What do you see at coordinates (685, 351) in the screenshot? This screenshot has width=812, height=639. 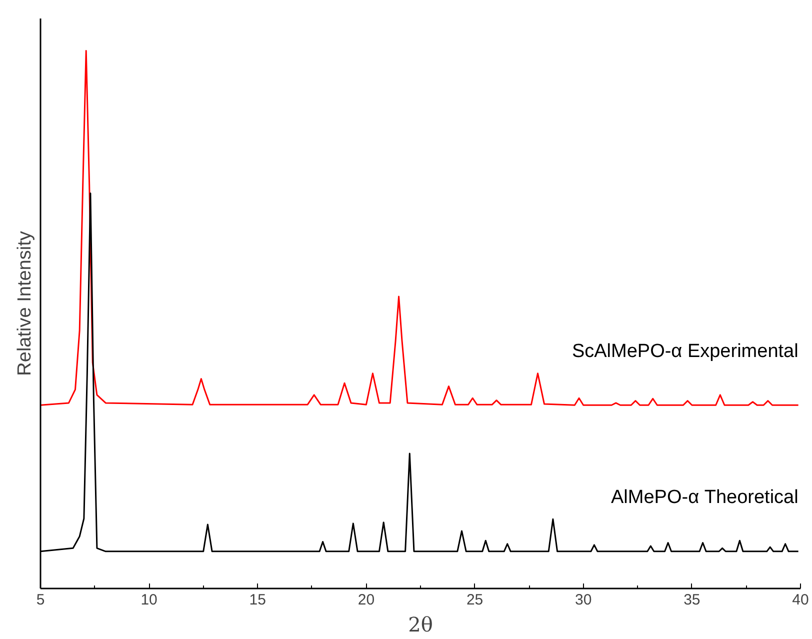 I see `series-label: ScAlMePO-α Experimental` at bounding box center [685, 351].